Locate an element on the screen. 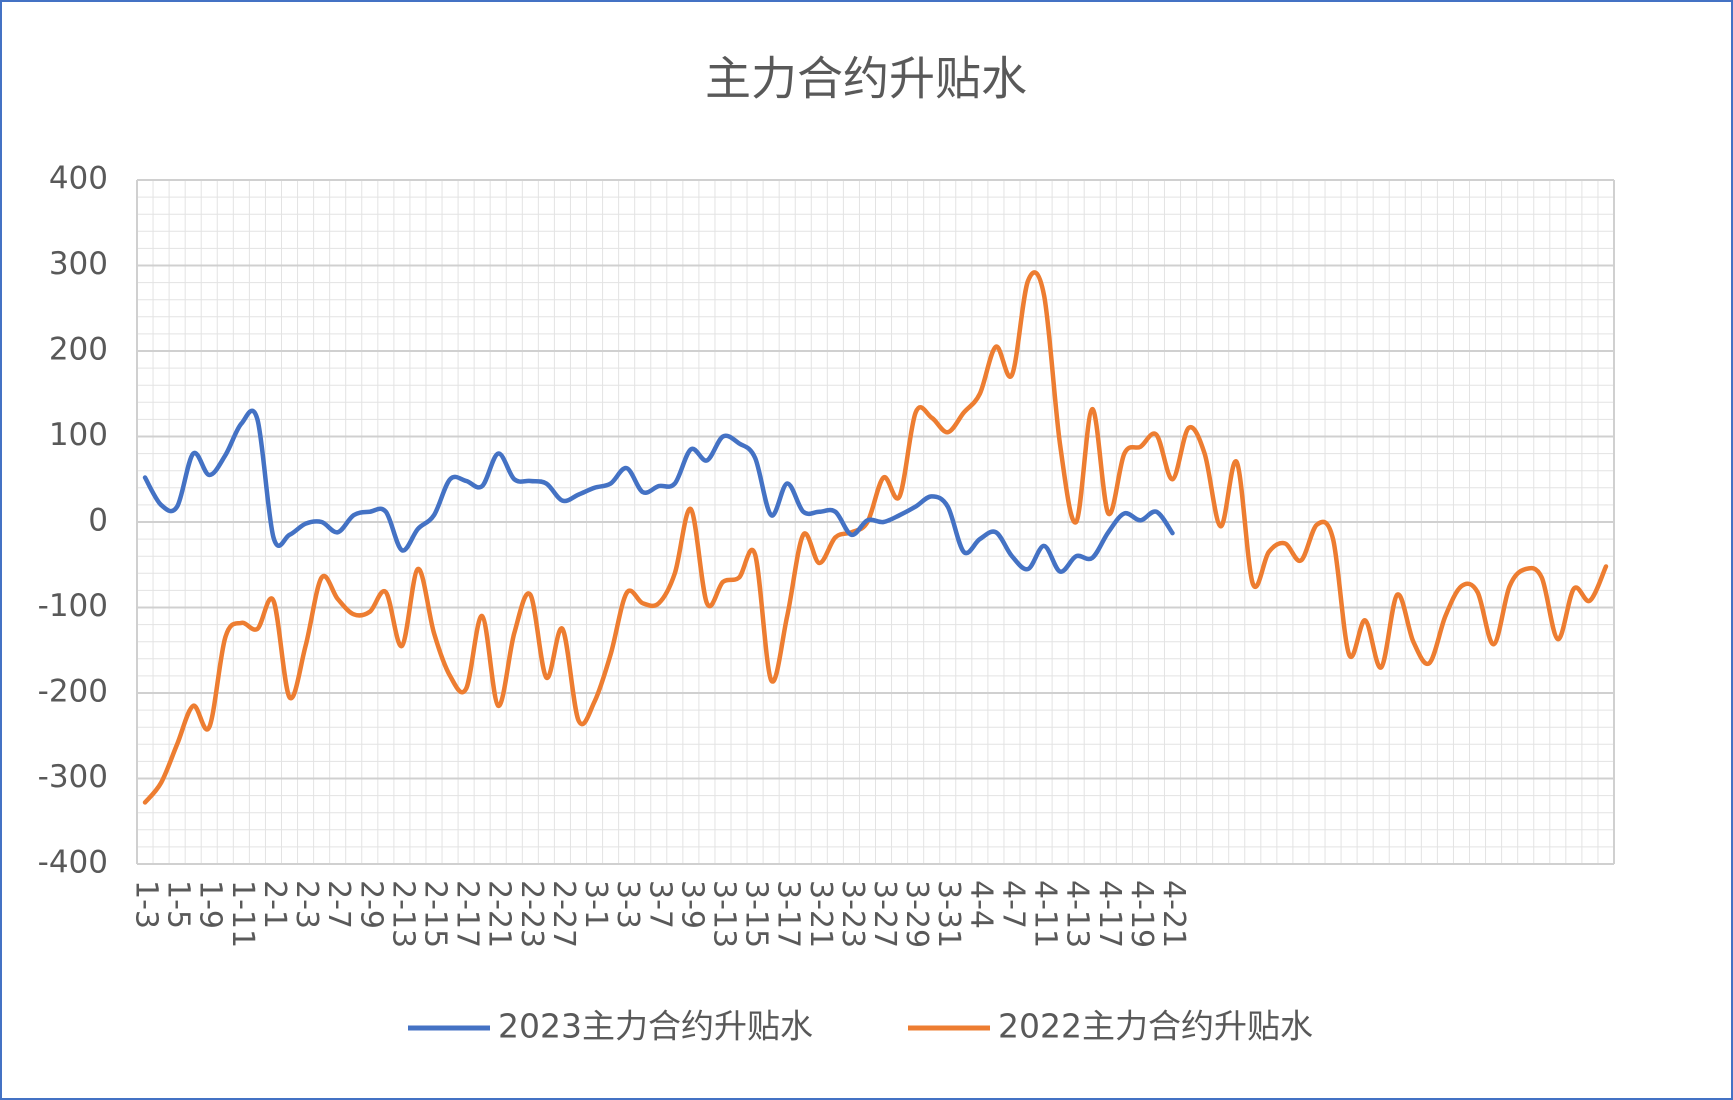  x-tick-label: 1-9 is located at coordinates (210, 904).